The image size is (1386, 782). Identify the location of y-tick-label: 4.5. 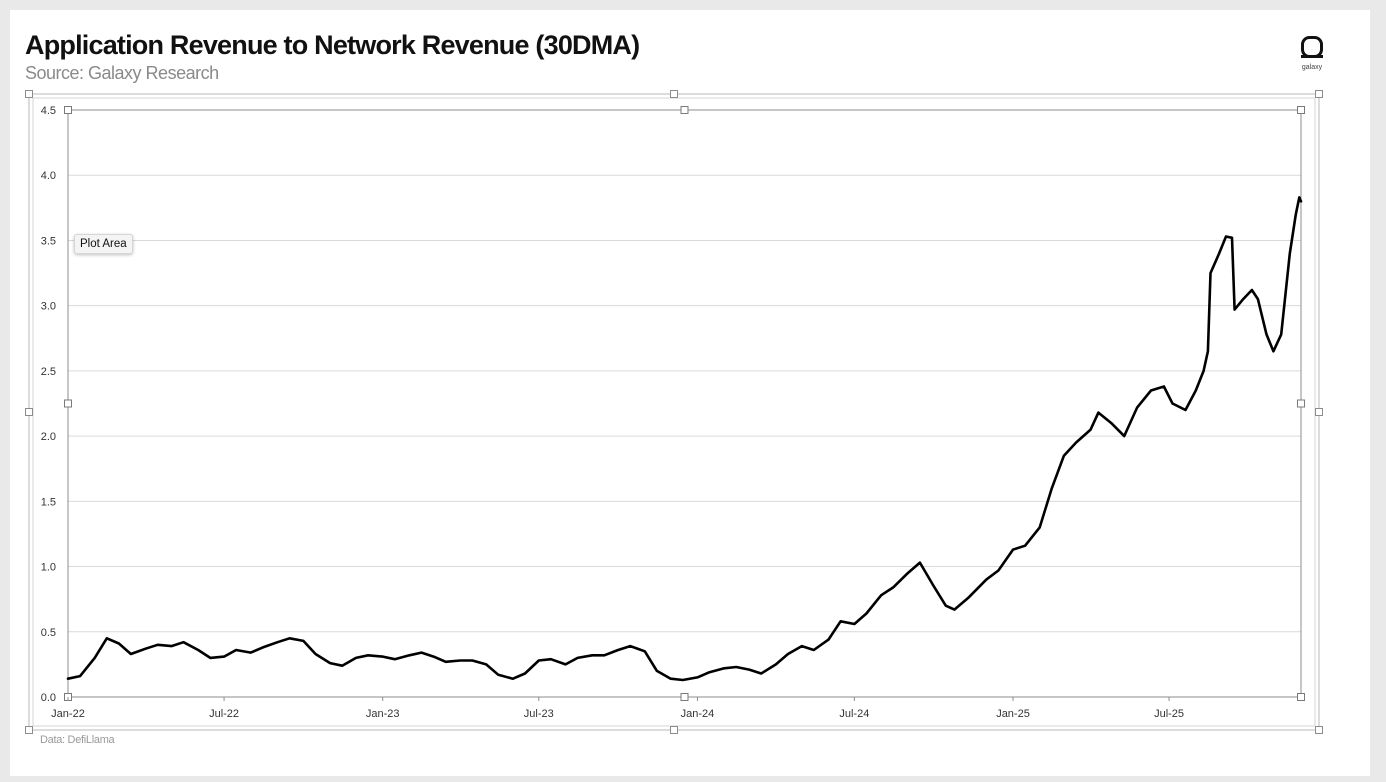
(48, 111).